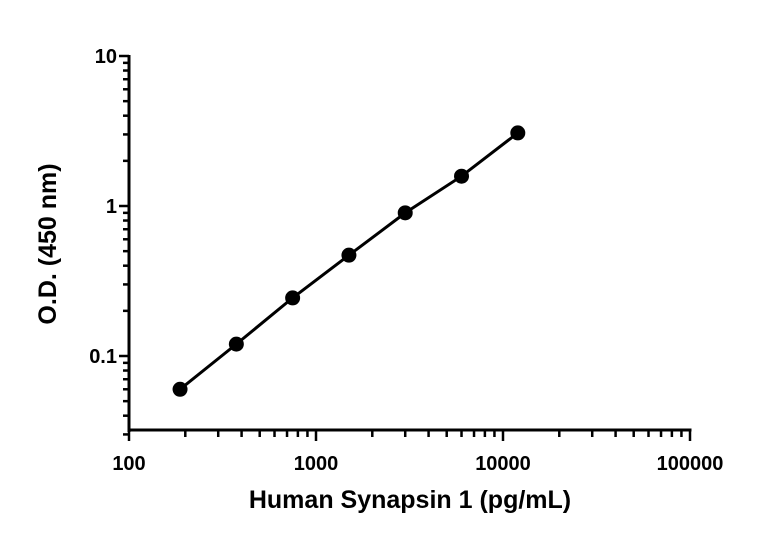  I want to click on x-tick-label: 100, so click(128, 464).